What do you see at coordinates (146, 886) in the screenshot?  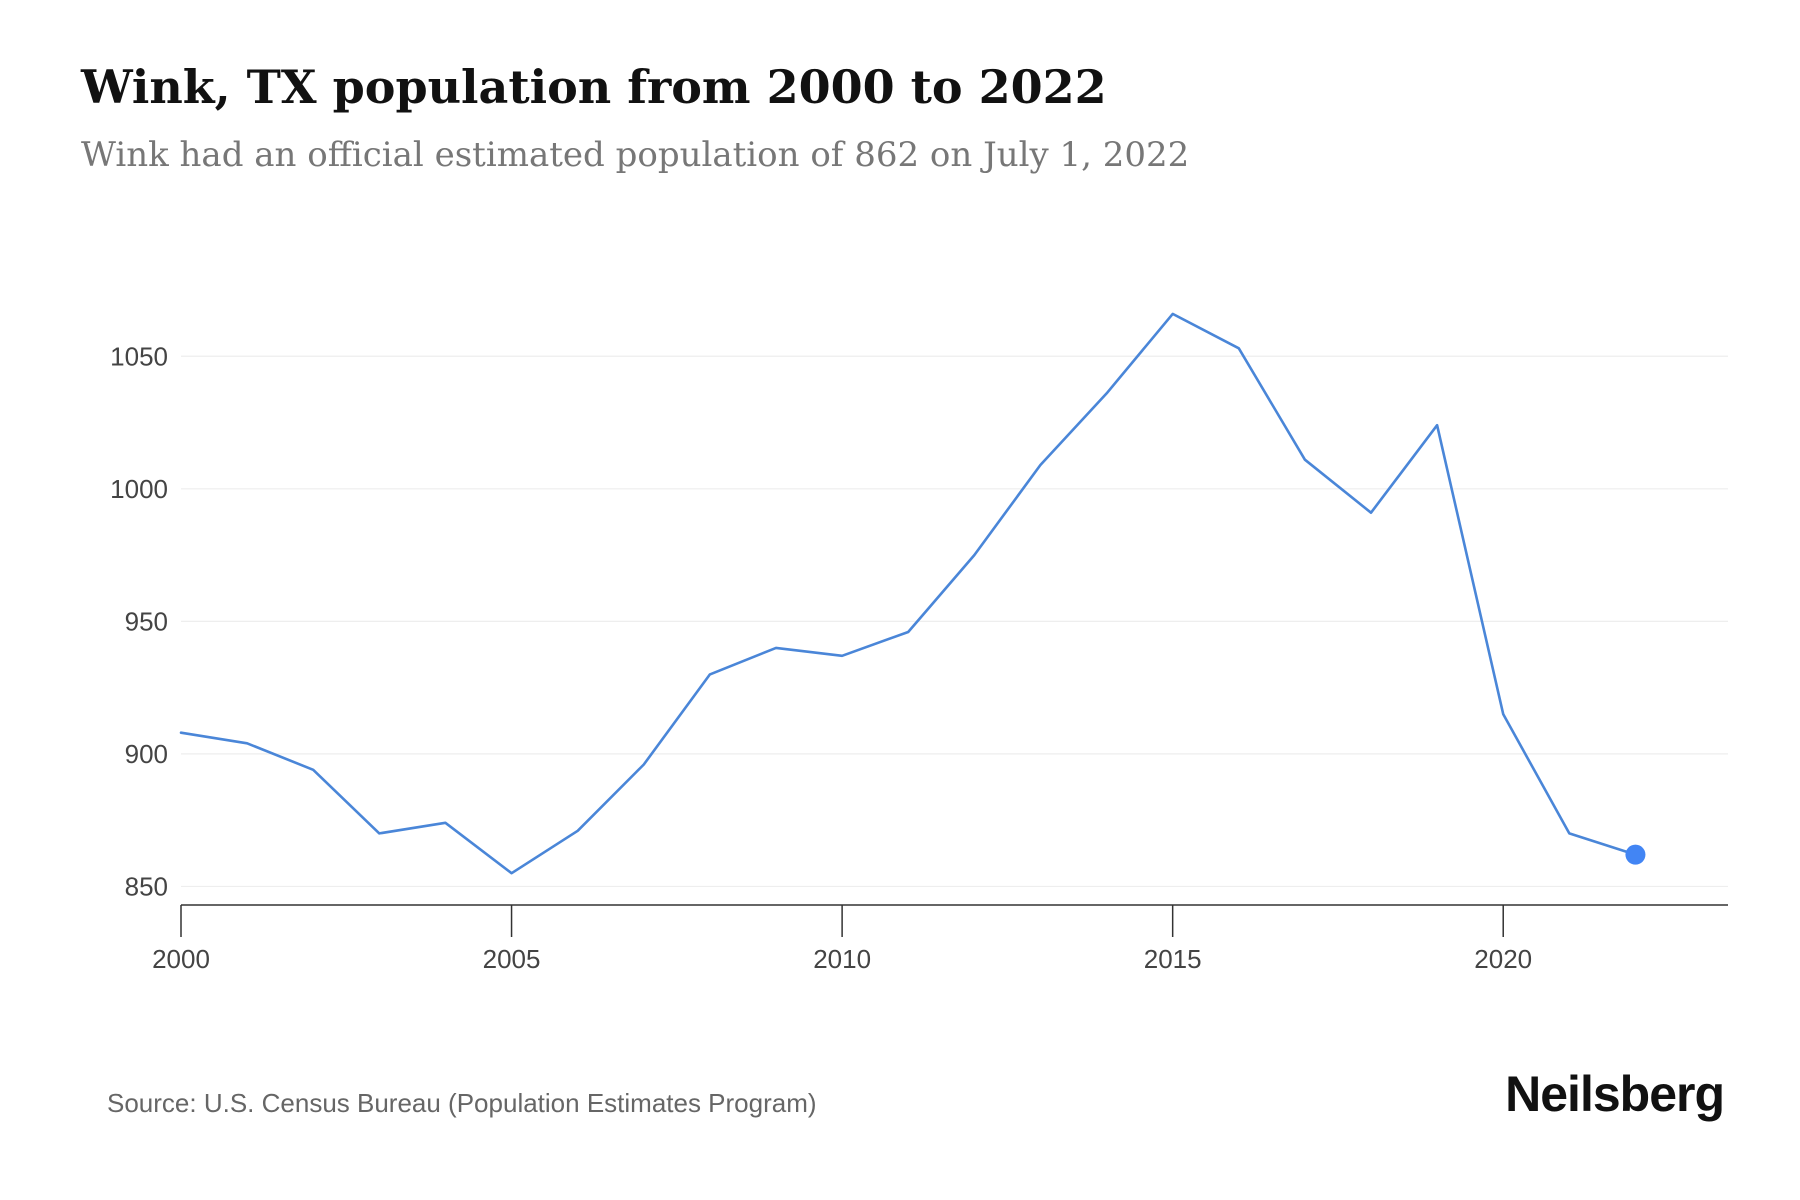 I see `y-tick-label: 850` at bounding box center [146, 886].